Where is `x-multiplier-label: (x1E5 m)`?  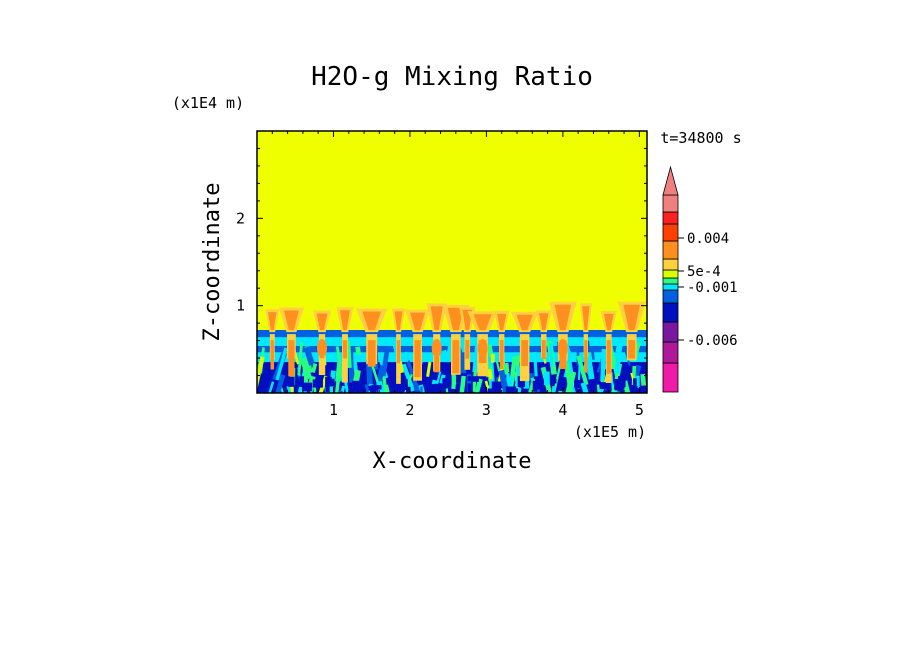
x-multiplier-label: (x1E5 m) is located at coordinates (610, 432).